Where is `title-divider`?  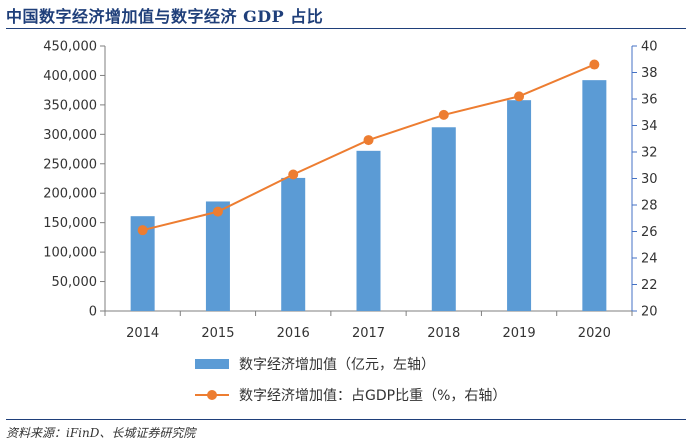
title-divider is located at coordinates (346, 28).